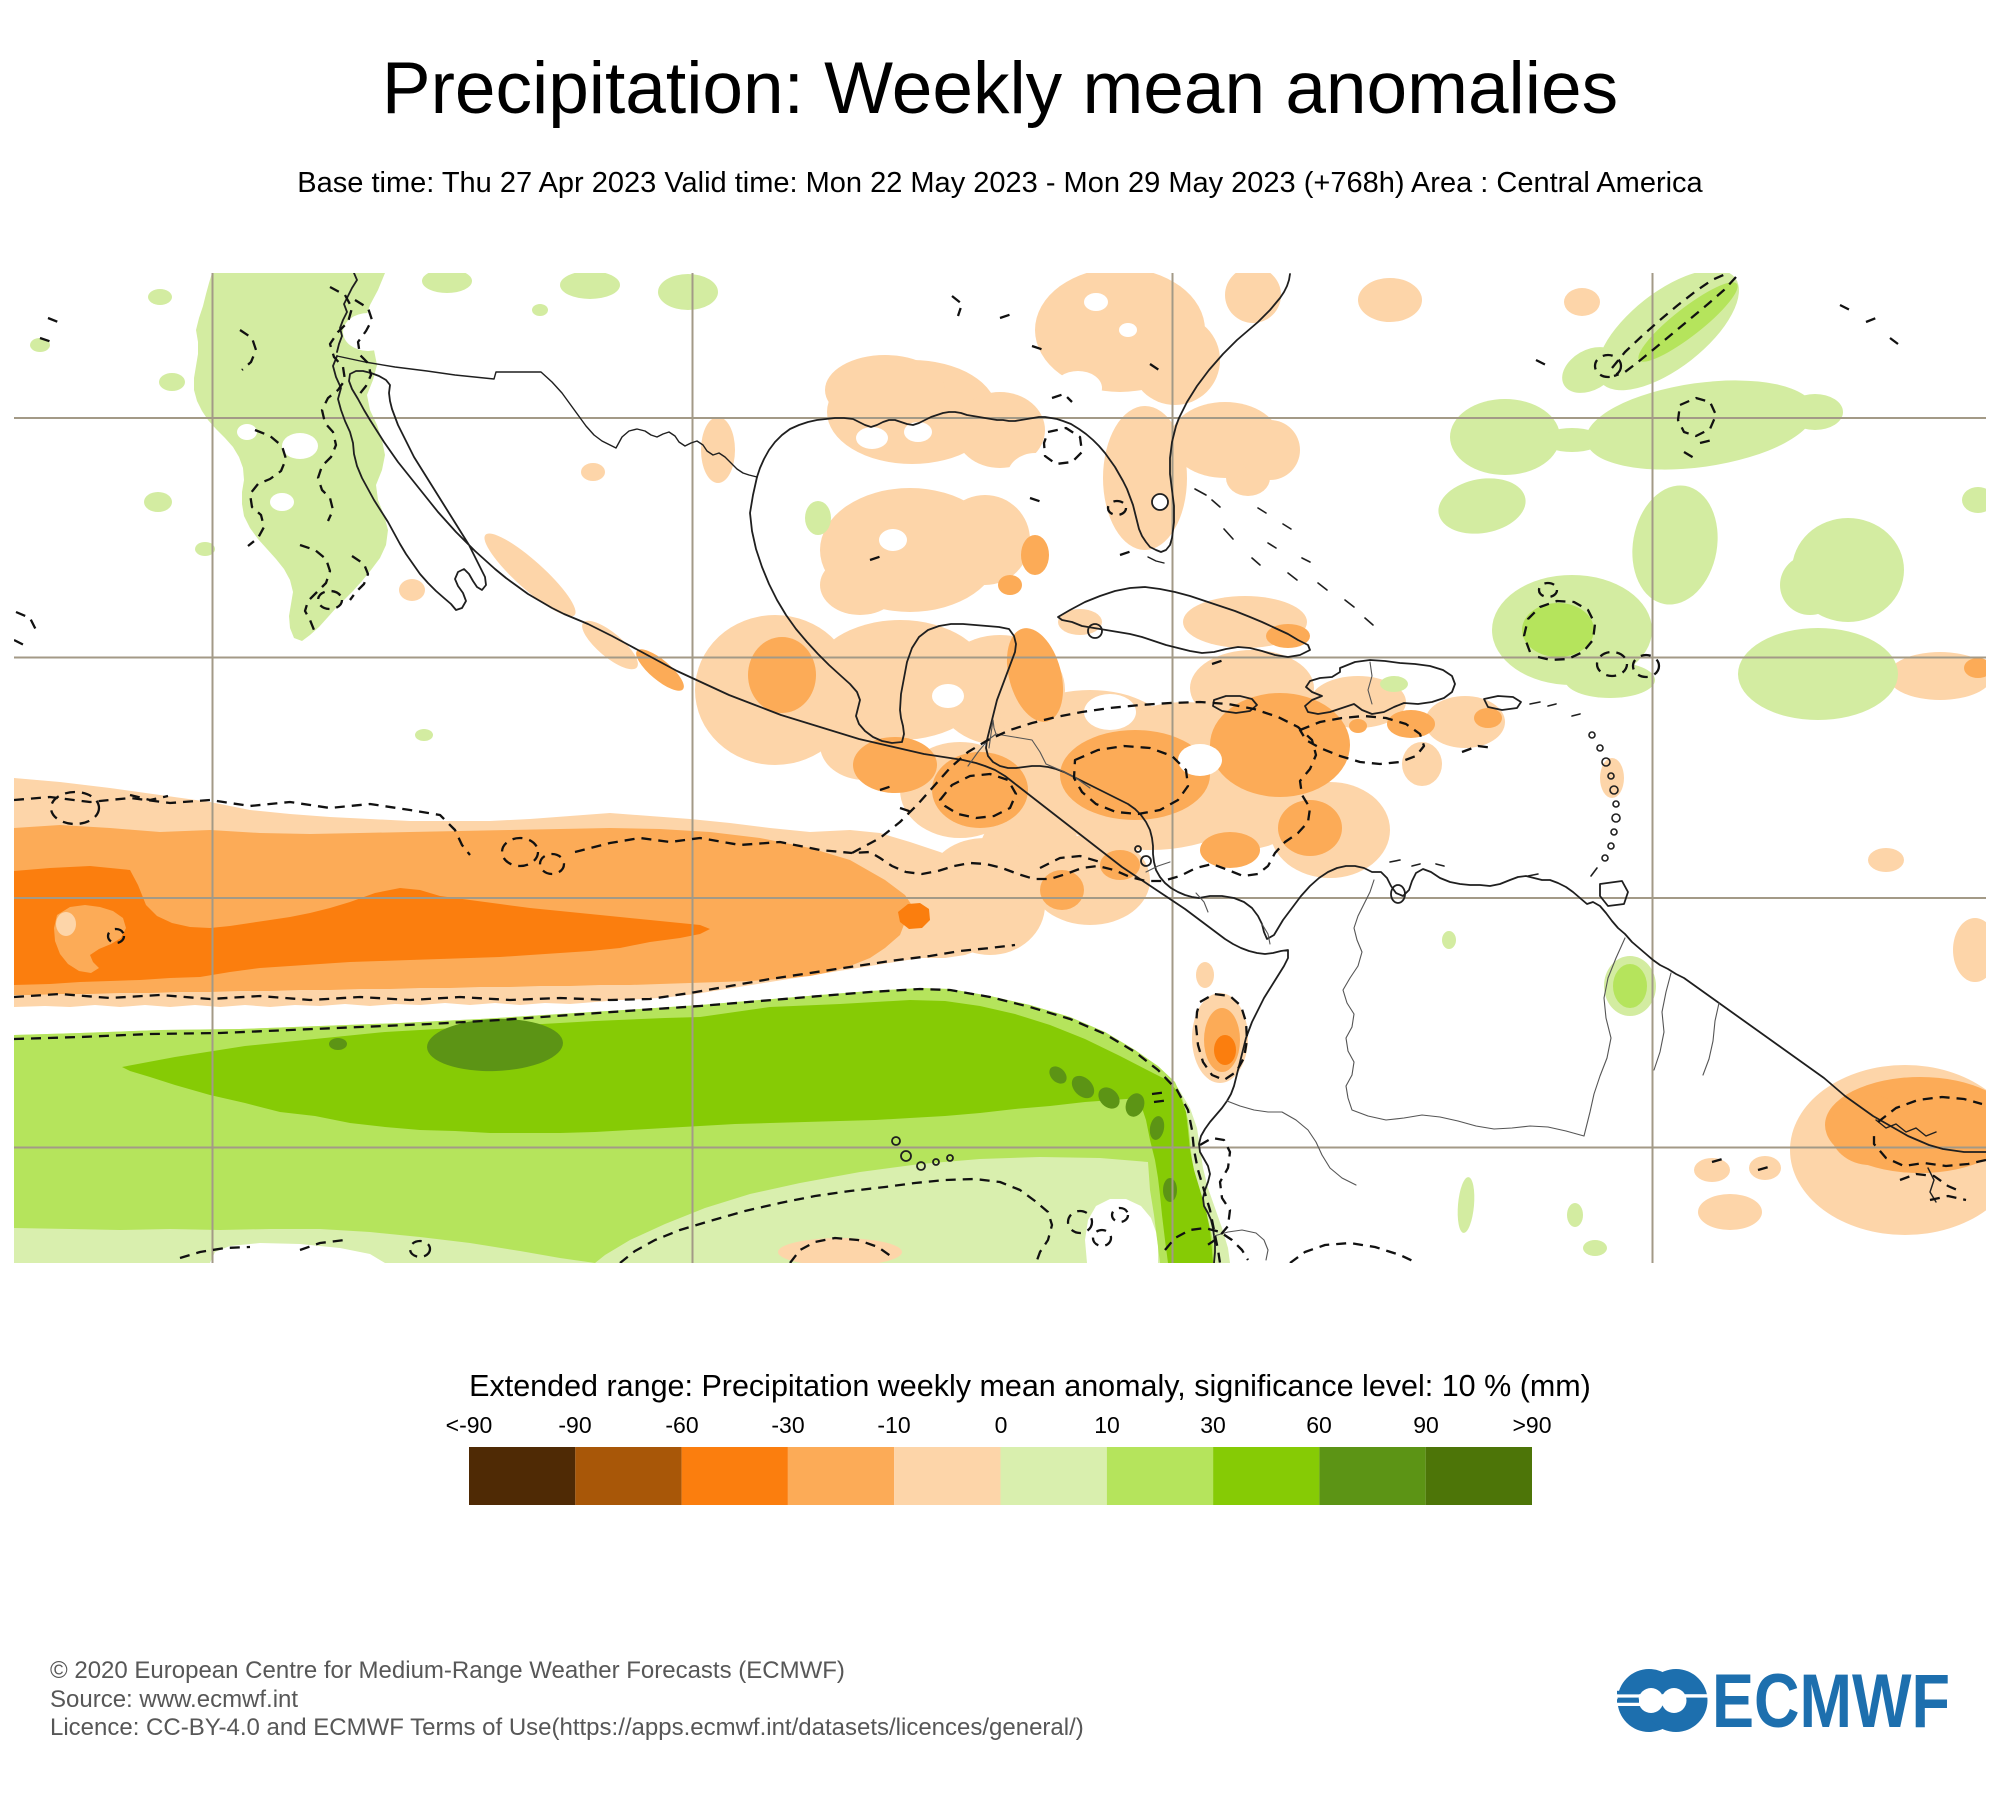  Describe the element at coordinates (1426, 1425) in the screenshot. I see `svg-text: 90` at that location.